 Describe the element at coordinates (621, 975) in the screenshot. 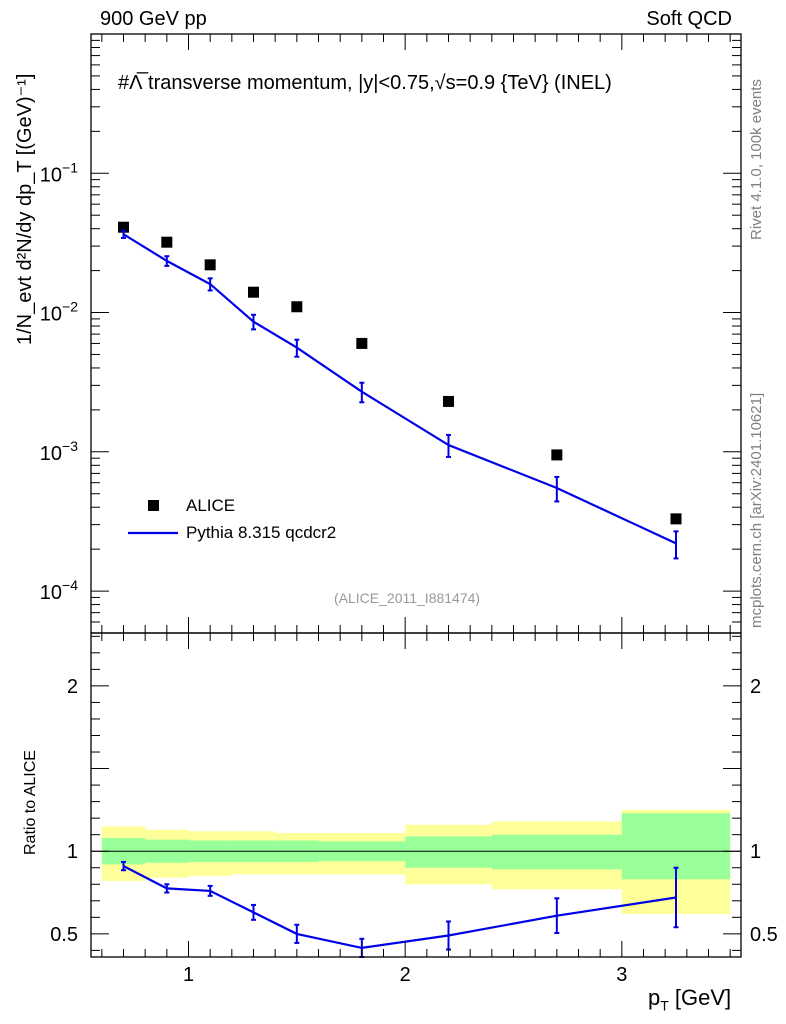

I see `x-tick-label: 3` at that location.